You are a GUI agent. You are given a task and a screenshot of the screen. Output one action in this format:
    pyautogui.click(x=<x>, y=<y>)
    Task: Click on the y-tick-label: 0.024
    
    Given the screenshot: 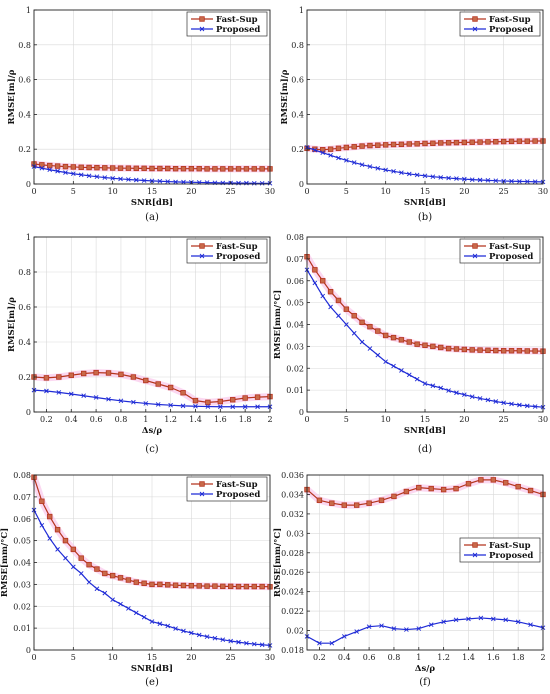 What is the action you would take?
    pyautogui.click(x=292, y=592)
    